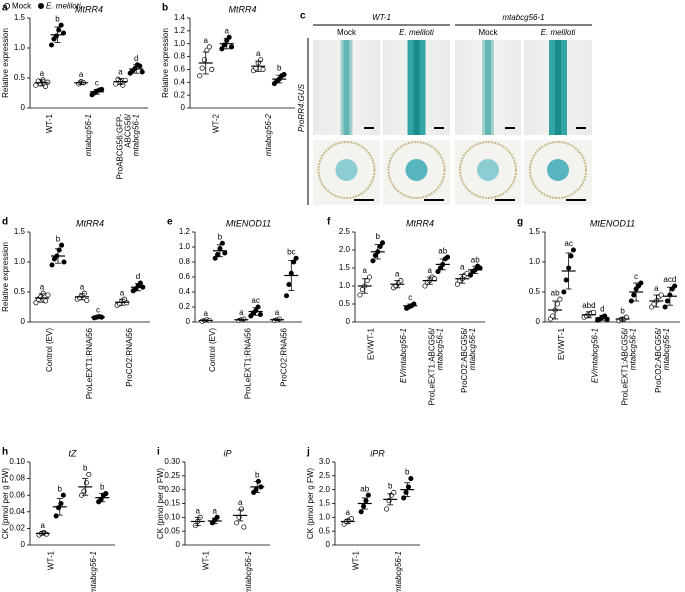 The height and width of the screenshot is (592, 685). I want to click on panel-letter: i, so click(158, 452).